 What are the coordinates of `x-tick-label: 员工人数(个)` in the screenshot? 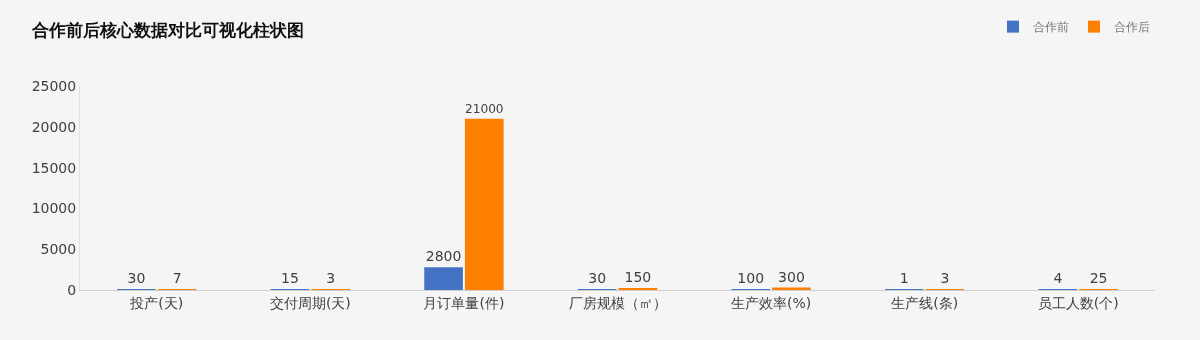 It's located at (1078, 302).